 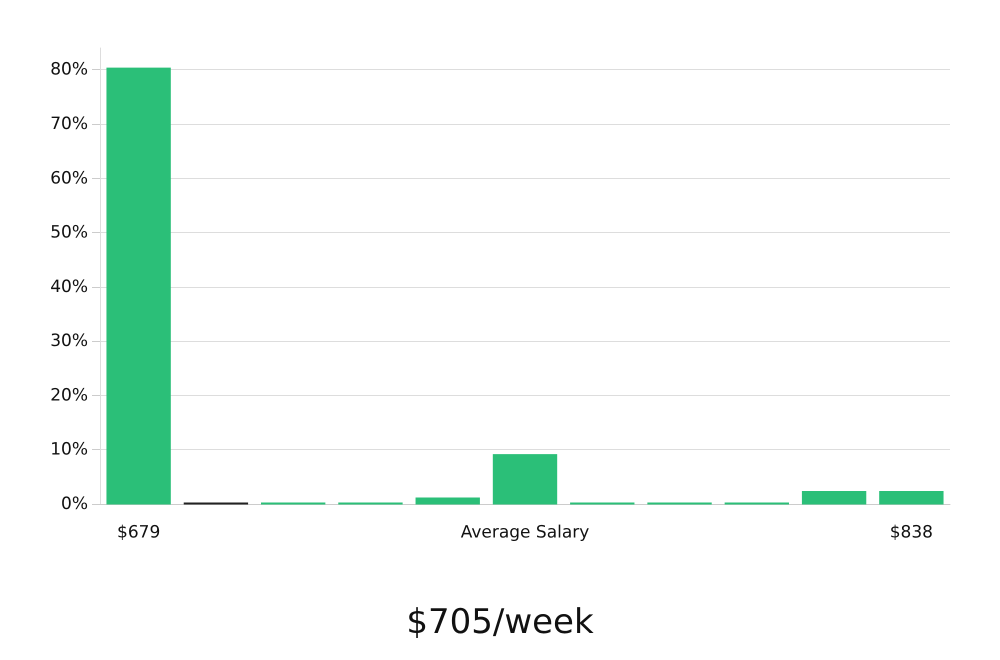 I want to click on y-tick-label: 50%, so click(x=69, y=232).